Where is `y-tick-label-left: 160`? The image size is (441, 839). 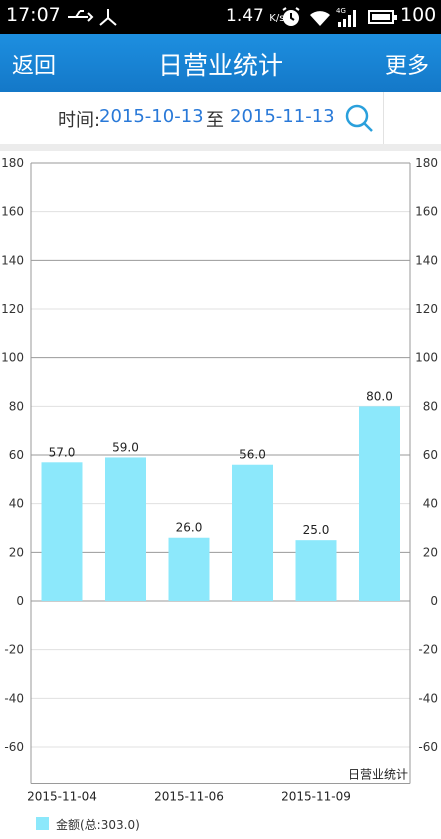 y-tick-label-left: 160 is located at coordinates (12, 212).